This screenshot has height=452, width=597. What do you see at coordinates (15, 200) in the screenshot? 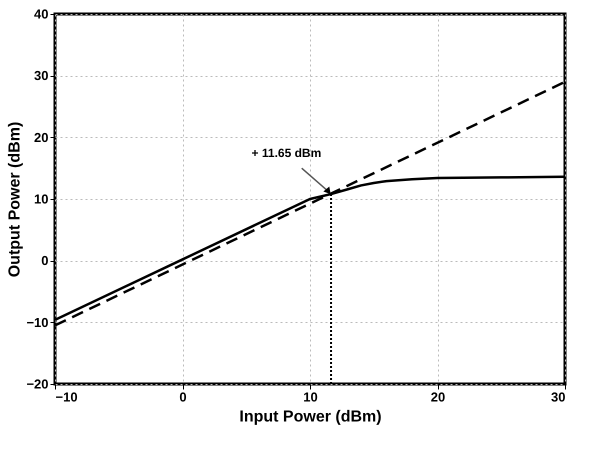
I see `y-axis-title: Output Power (dBm)` at bounding box center [15, 200].